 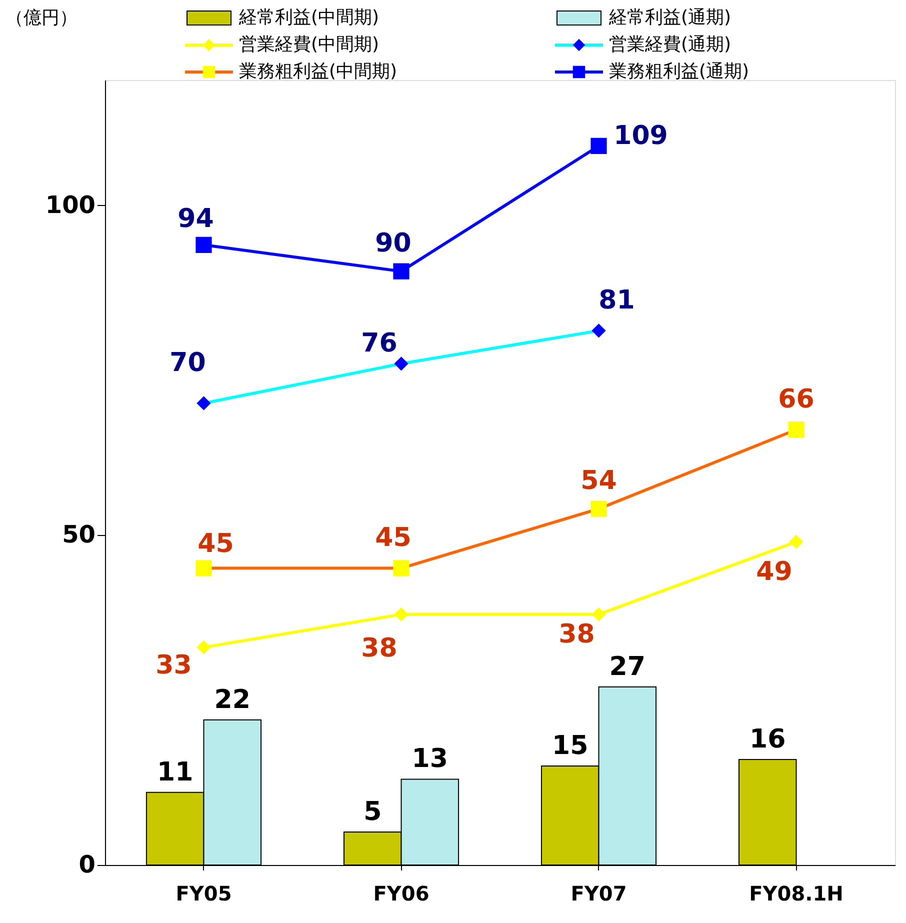 I want to click on legend-label: 経常利益(中間期), so click(x=309, y=17).